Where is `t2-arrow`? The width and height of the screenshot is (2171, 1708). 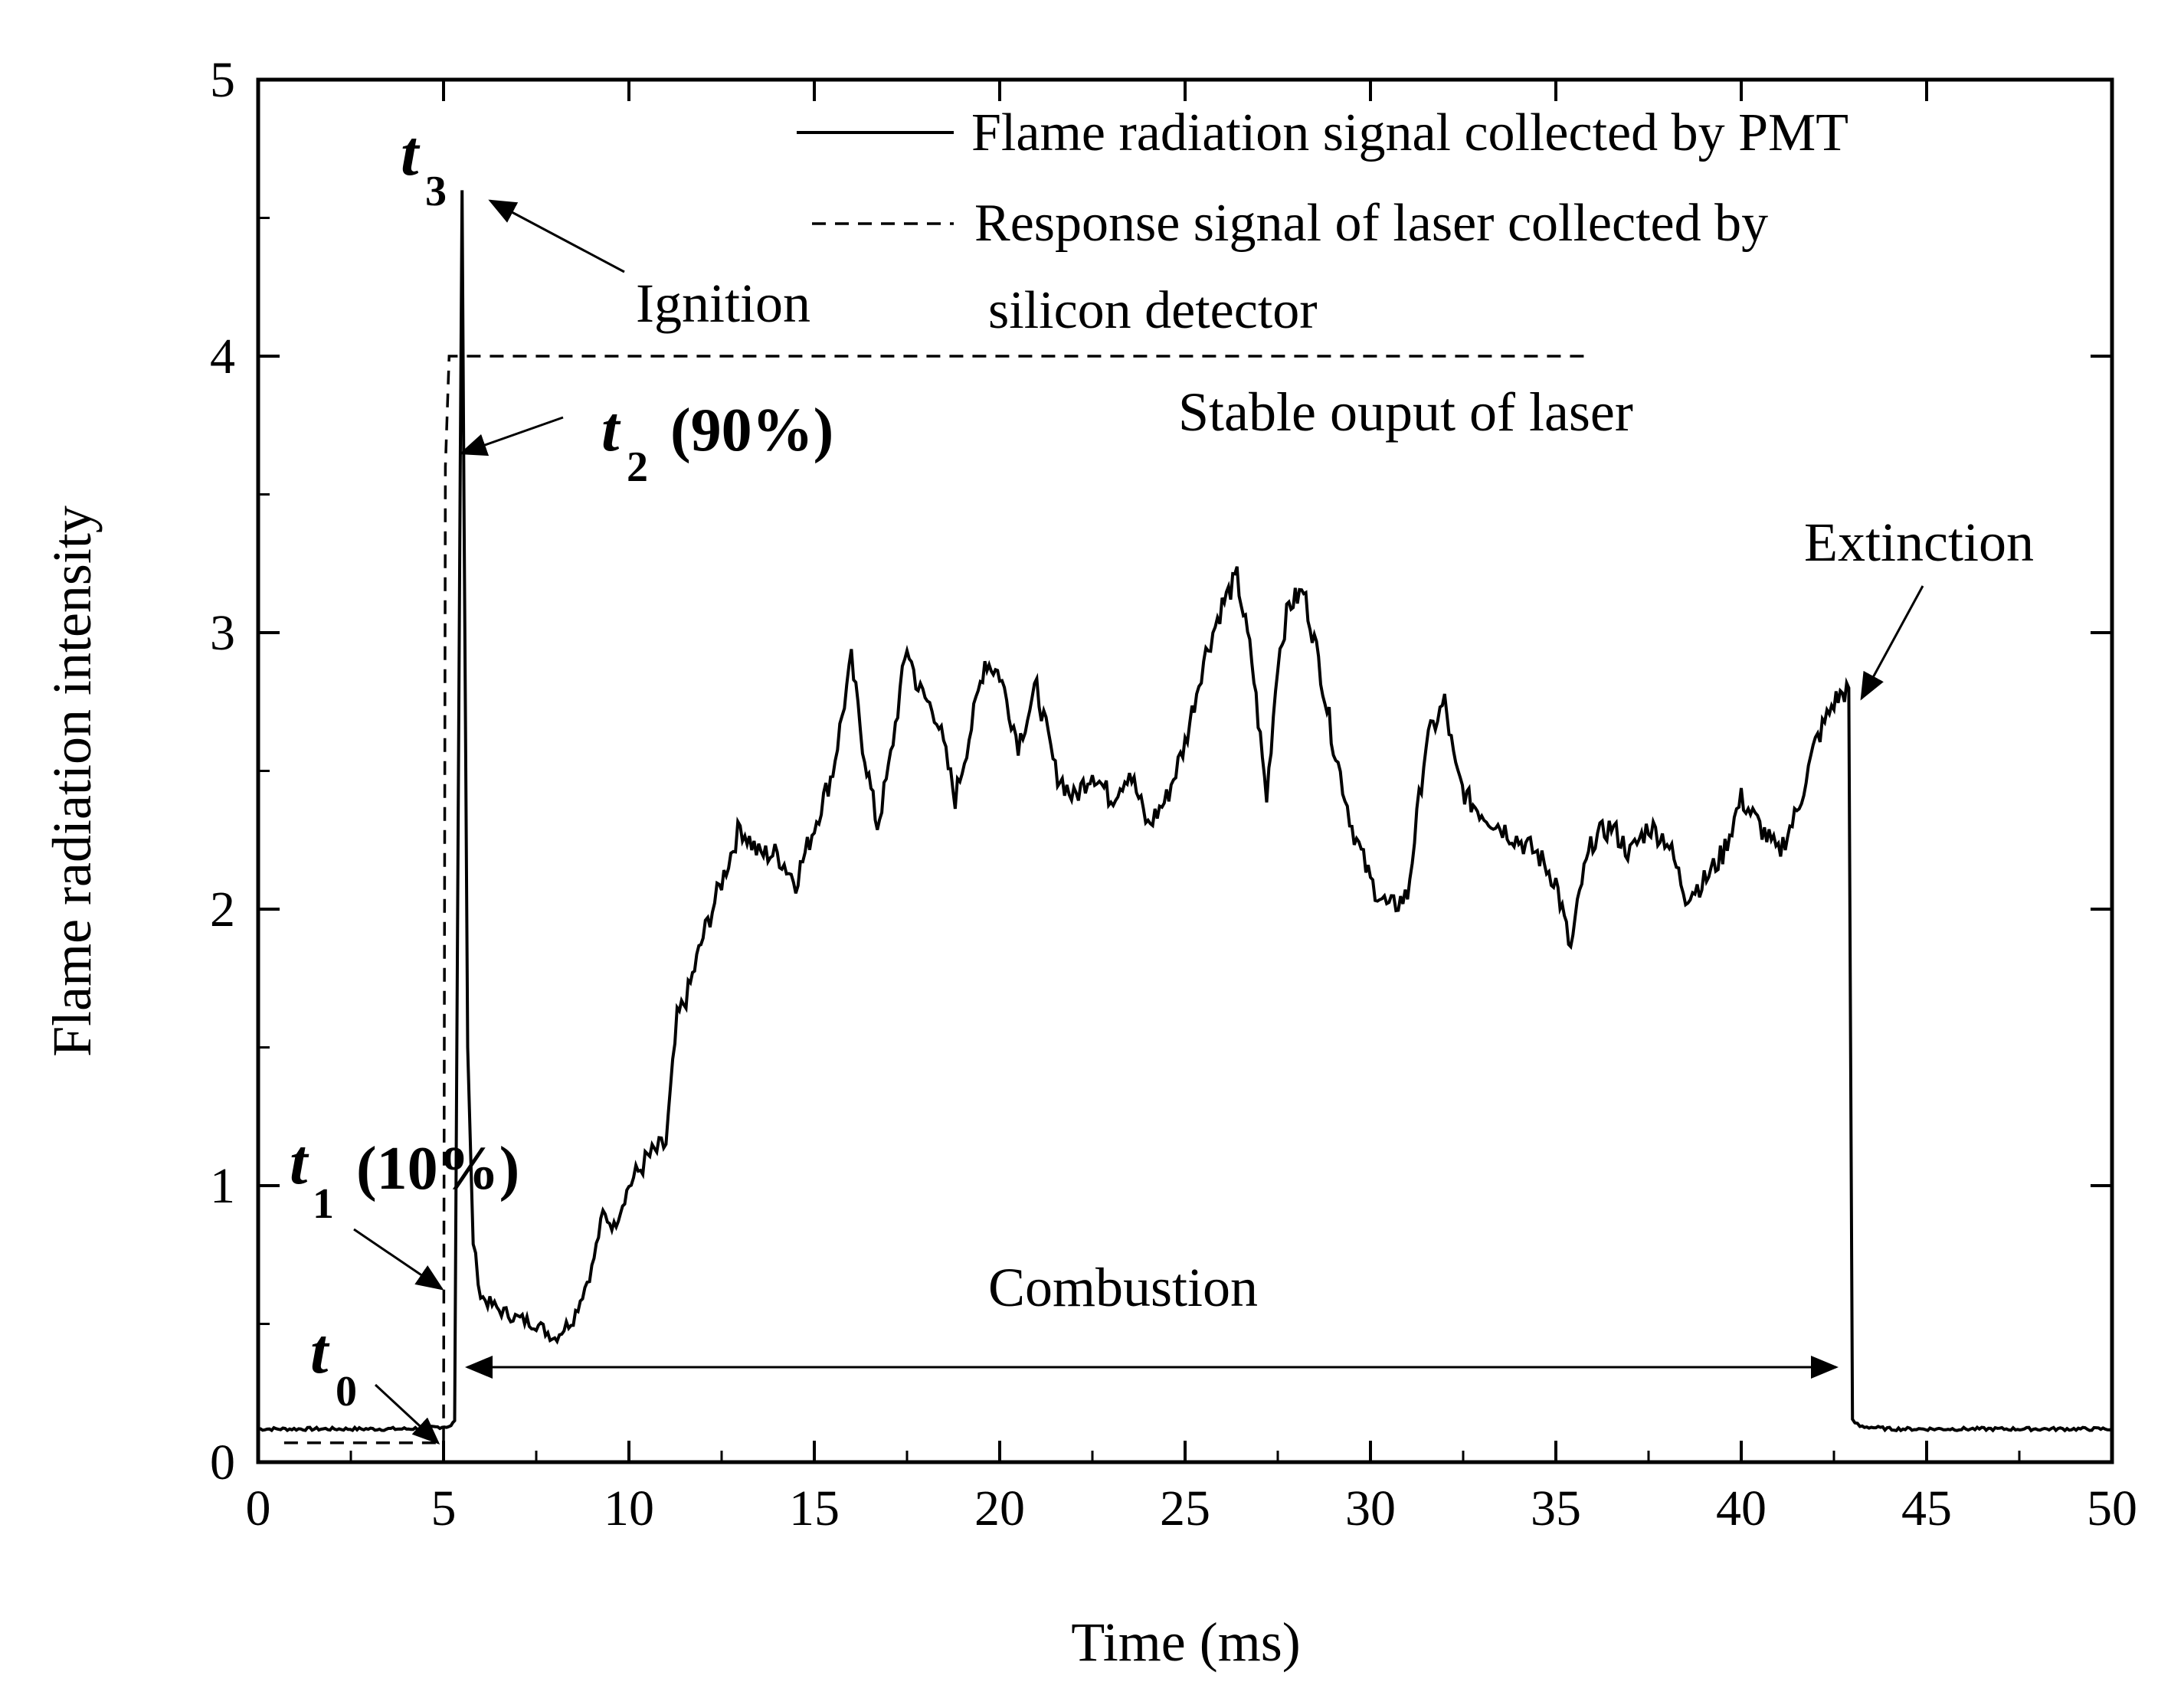 t2-arrow is located at coordinates (511, 436).